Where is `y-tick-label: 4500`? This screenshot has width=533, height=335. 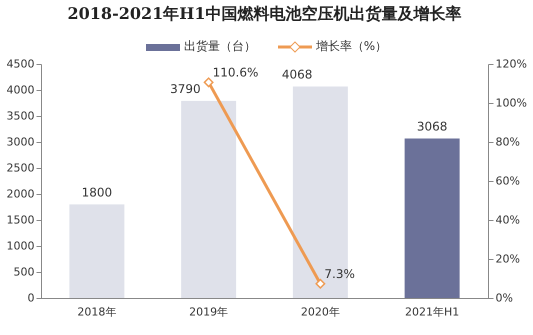
y-tick-label: 4500 is located at coordinates (20, 64).